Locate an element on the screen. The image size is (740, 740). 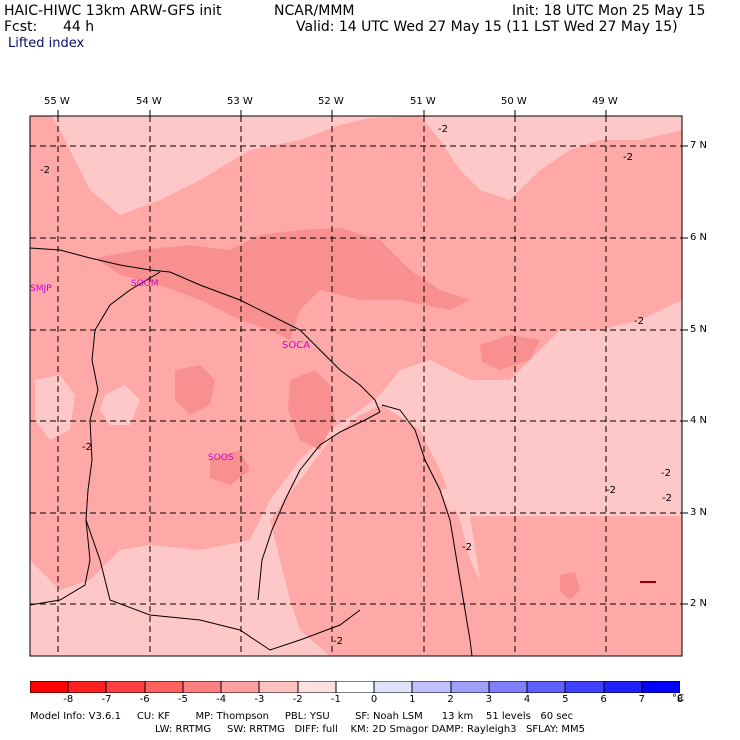
fill-light-pocket2 is located at coordinates (55, 407).